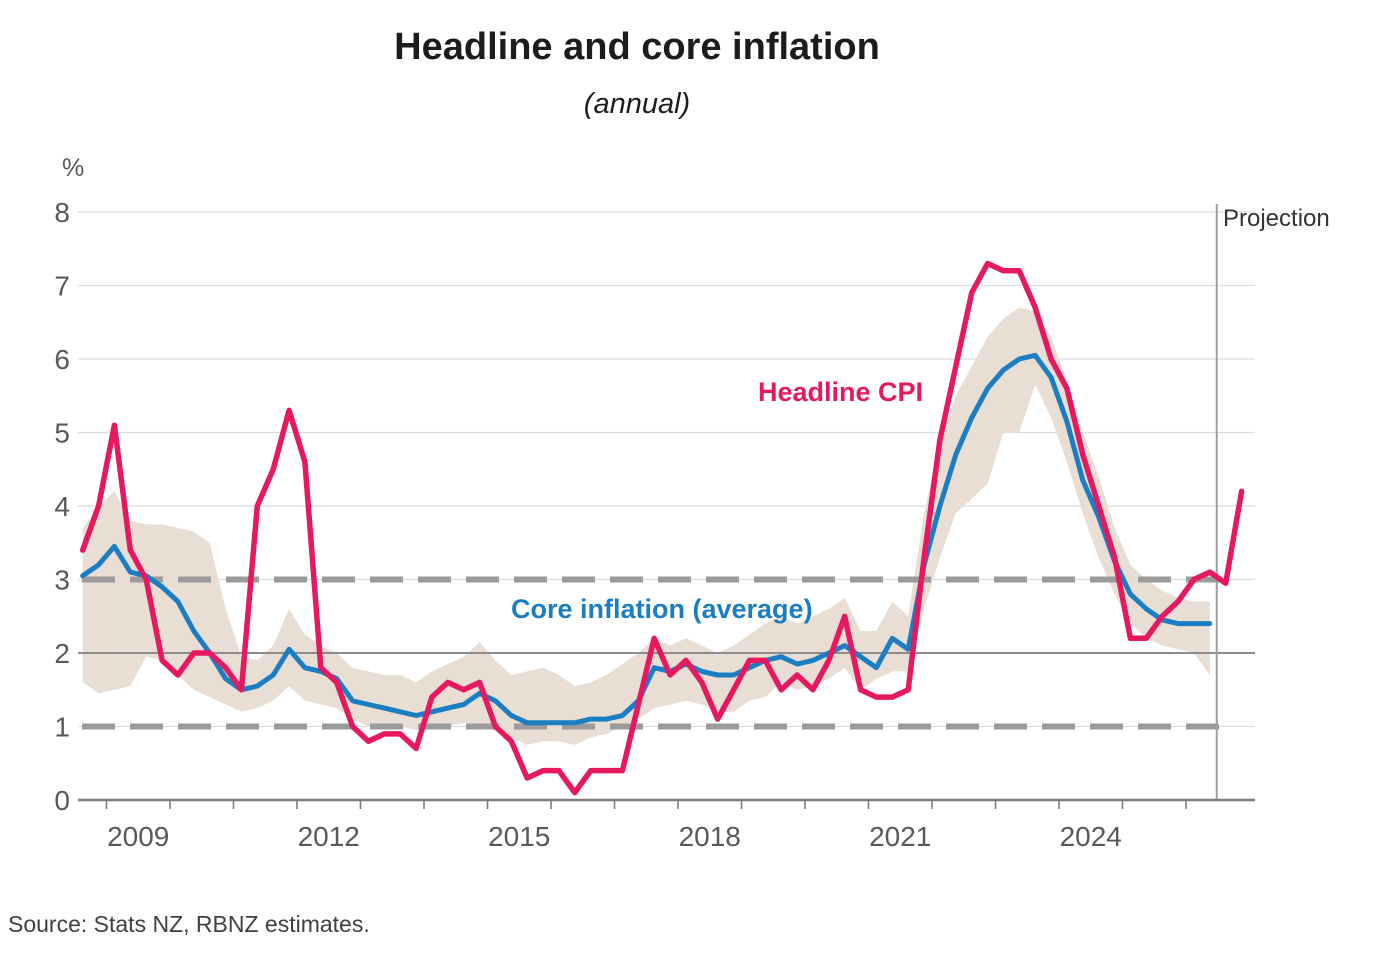 The width and height of the screenshot is (1400, 958). I want to click on x-axis-year-label: 2021, so click(900, 836).